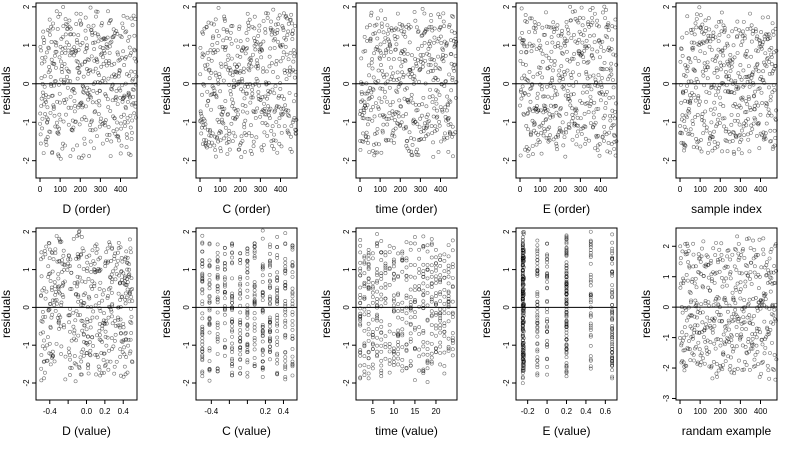 The width and height of the screenshot is (800, 450). Describe the element at coordinates (186, 161) in the screenshot. I see `y-tick-label: -2` at that location.